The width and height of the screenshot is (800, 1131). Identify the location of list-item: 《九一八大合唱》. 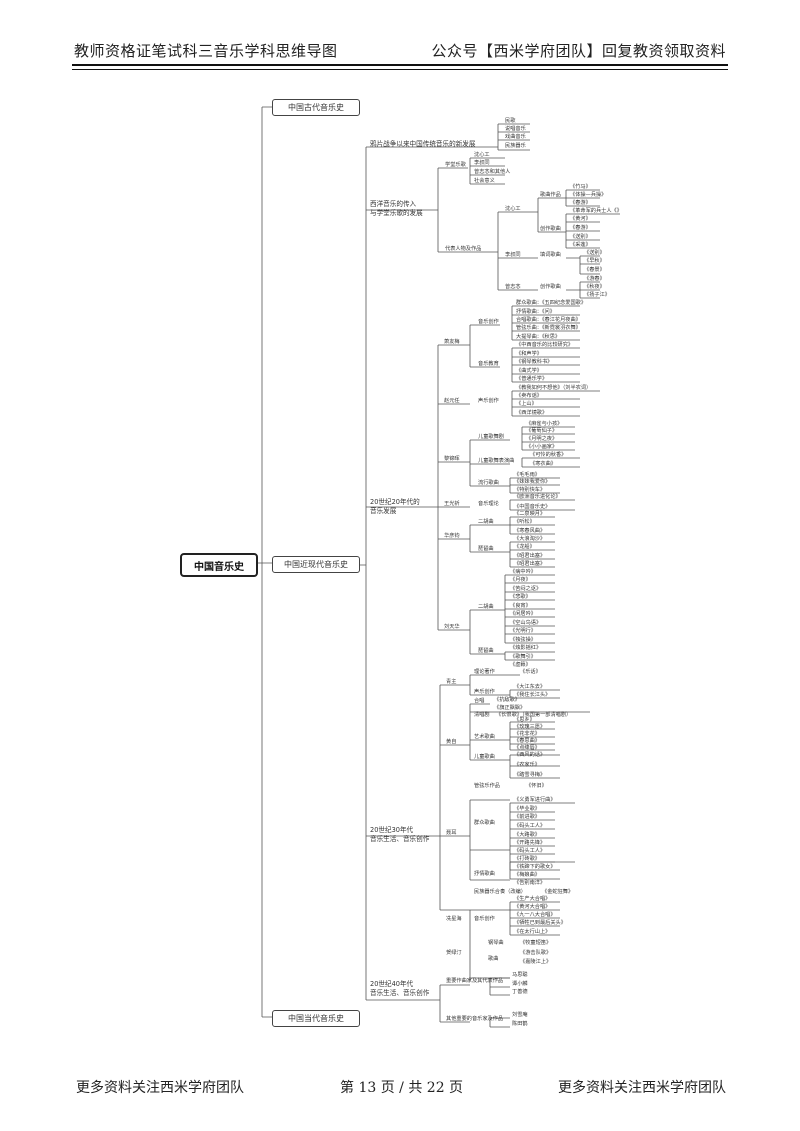
(535, 915).